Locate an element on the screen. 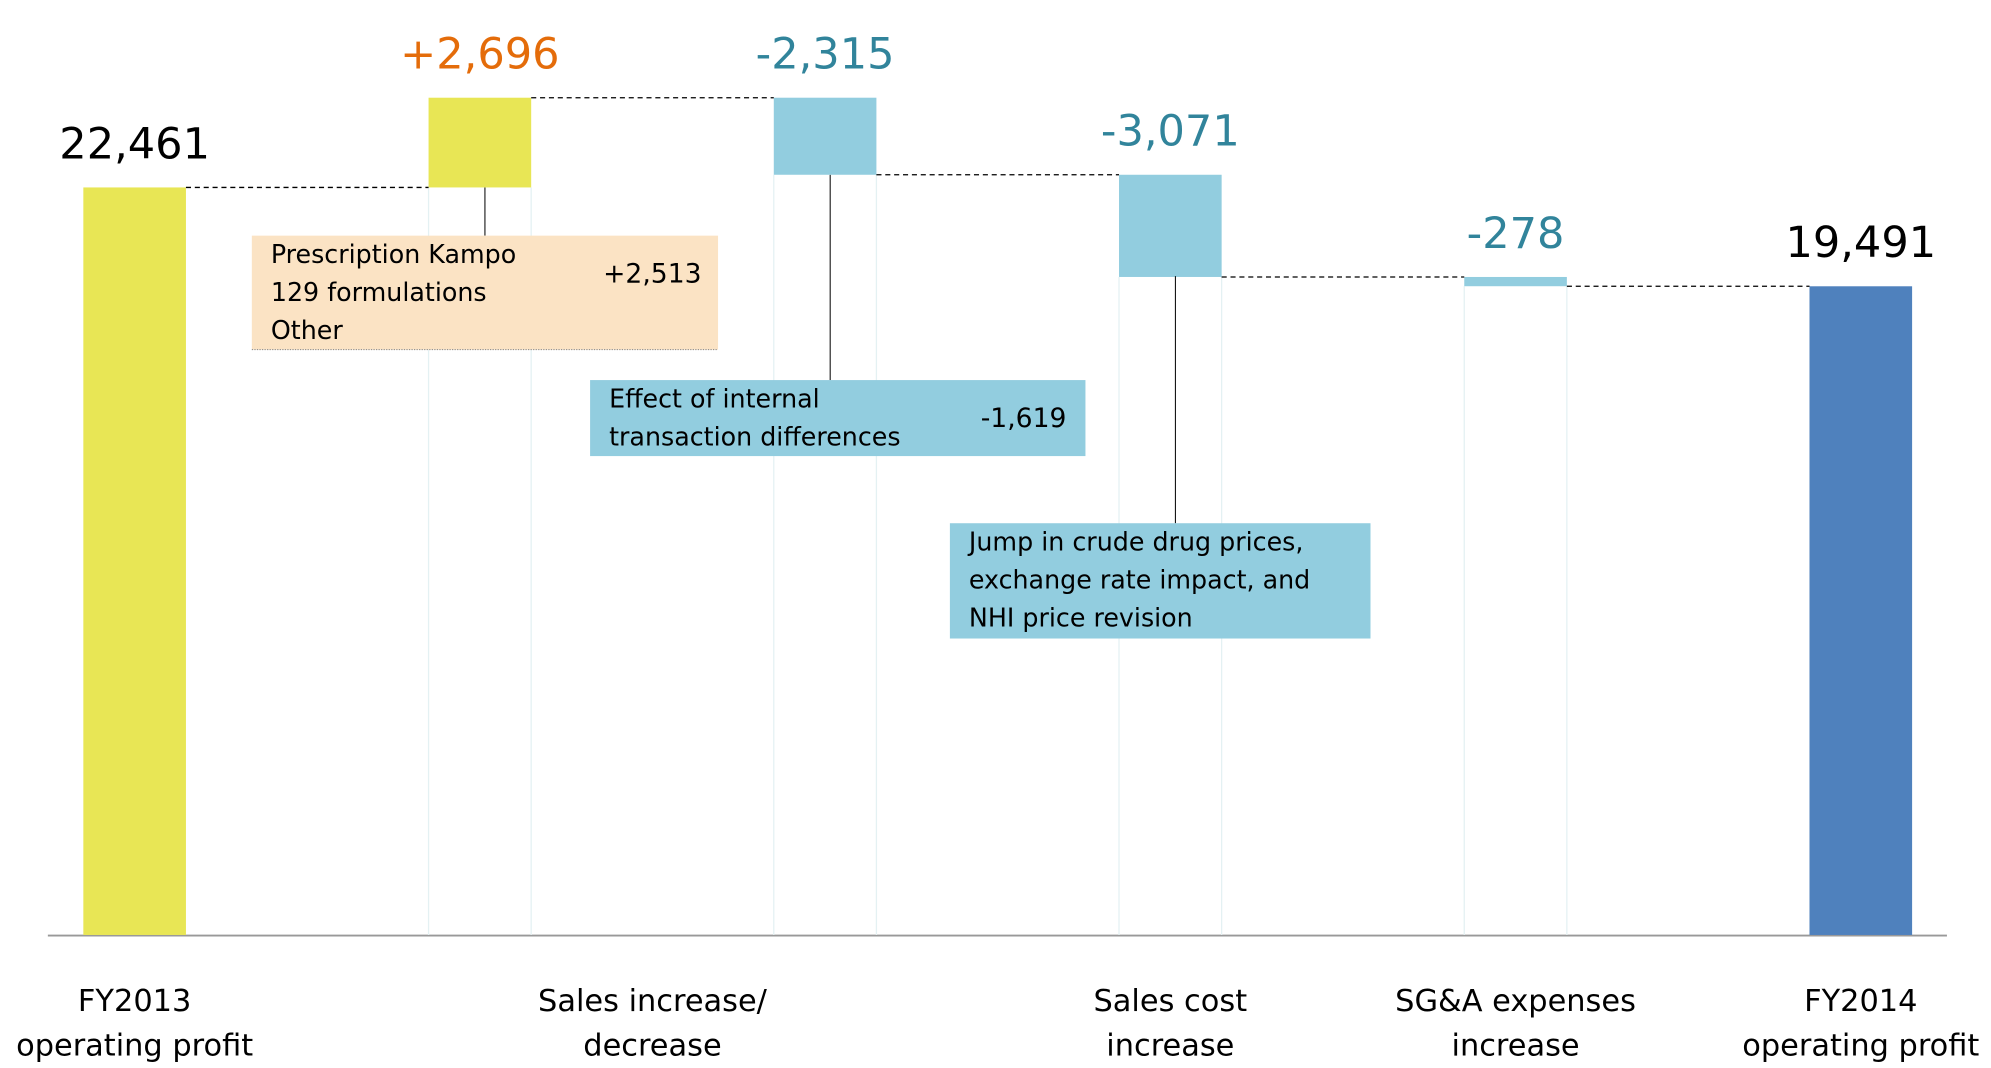 The image size is (1991, 1068). category-line: Sales increase/ is located at coordinates (653, 1001).